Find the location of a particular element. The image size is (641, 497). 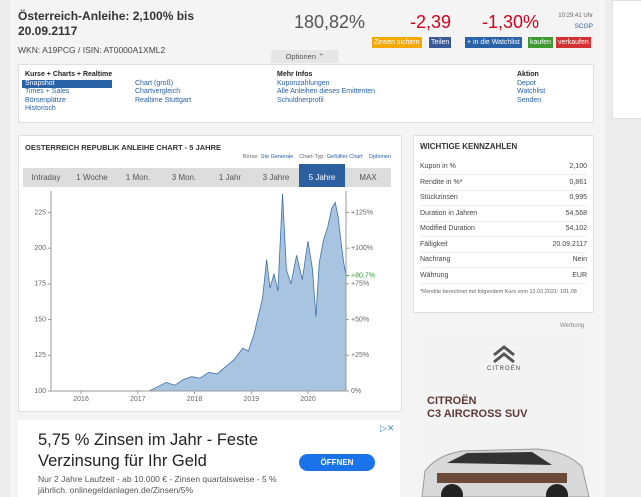

nav-link: Times + Sales is located at coordinates (47, 91).